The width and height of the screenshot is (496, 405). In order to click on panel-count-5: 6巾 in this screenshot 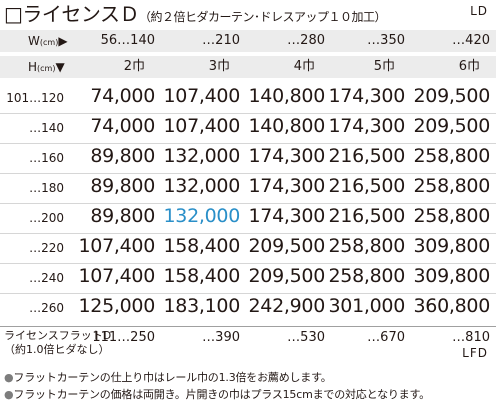, I will do `click(469, 66)`.